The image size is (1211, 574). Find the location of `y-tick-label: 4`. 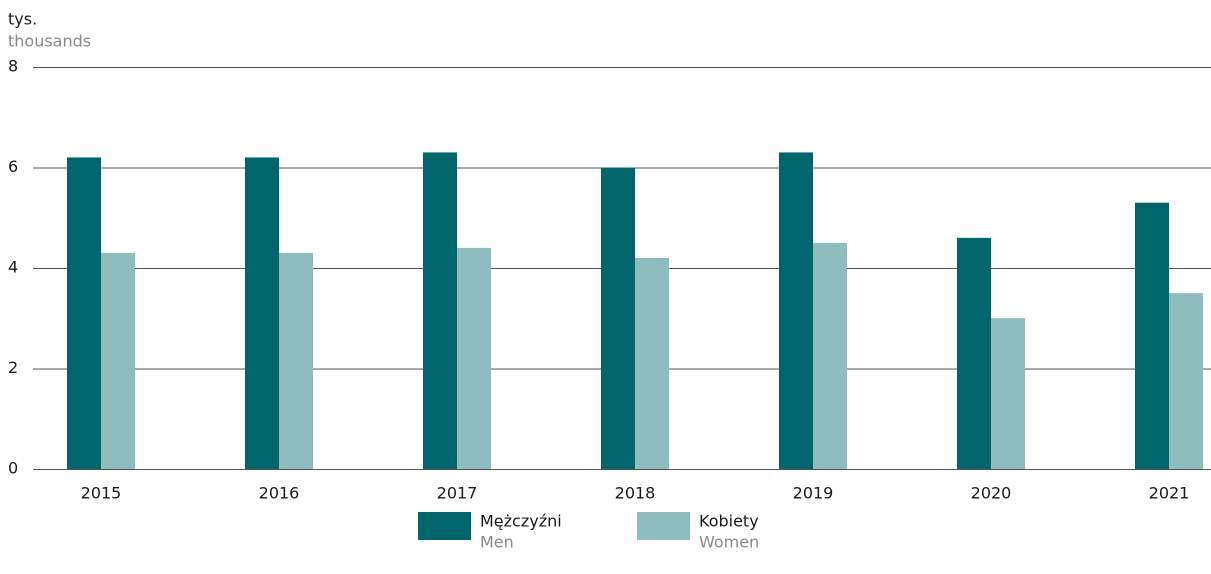

y-tick-label: 4 is located at coordinates (13, 267).